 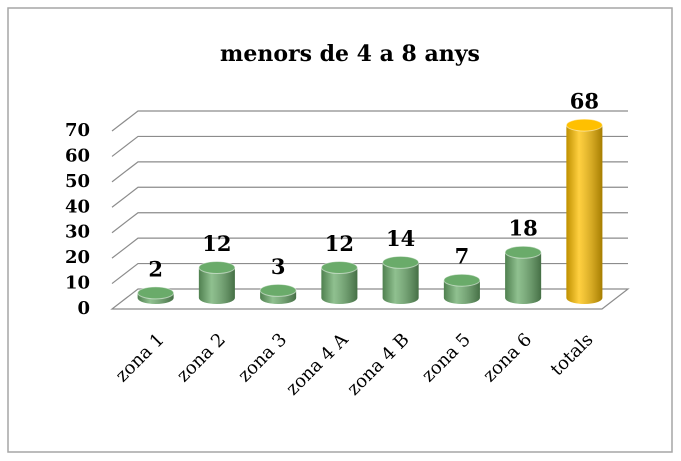 I want to click on y-tick-label: 60, so click(x=77, y=155).